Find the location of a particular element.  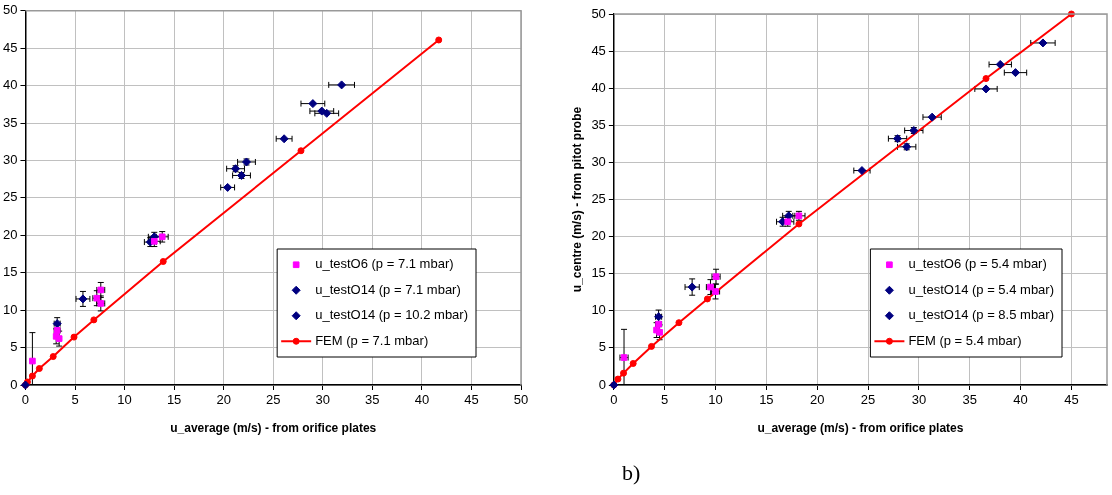

y-axis-title: u_centre (m/s) - from pitot probe is located at coordinates (576, 199).